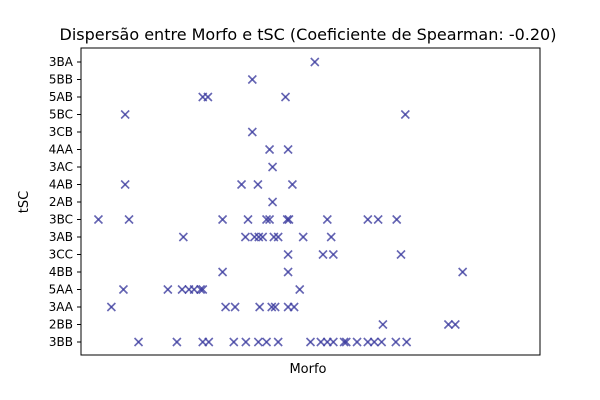 The image size is (600, 400). I want to click on y-tick-label: 3BB, so click(61, 342).